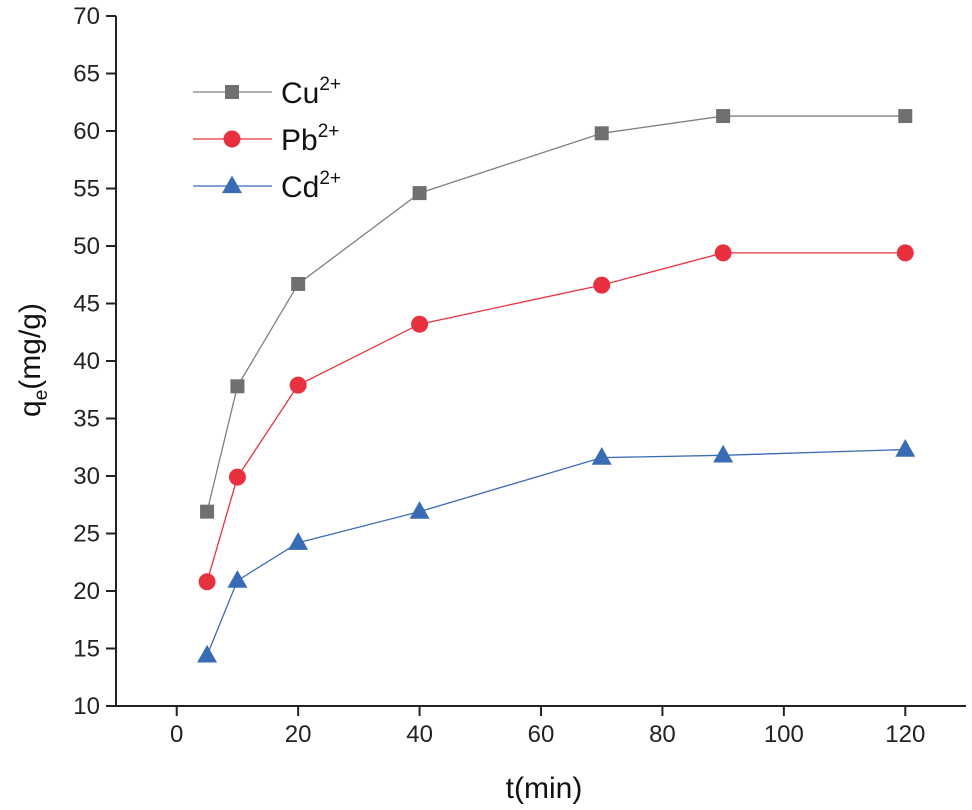 The width and height of the screenshot is (972, 810). I want to click on x-tick-label: 20, so click(298, 734).